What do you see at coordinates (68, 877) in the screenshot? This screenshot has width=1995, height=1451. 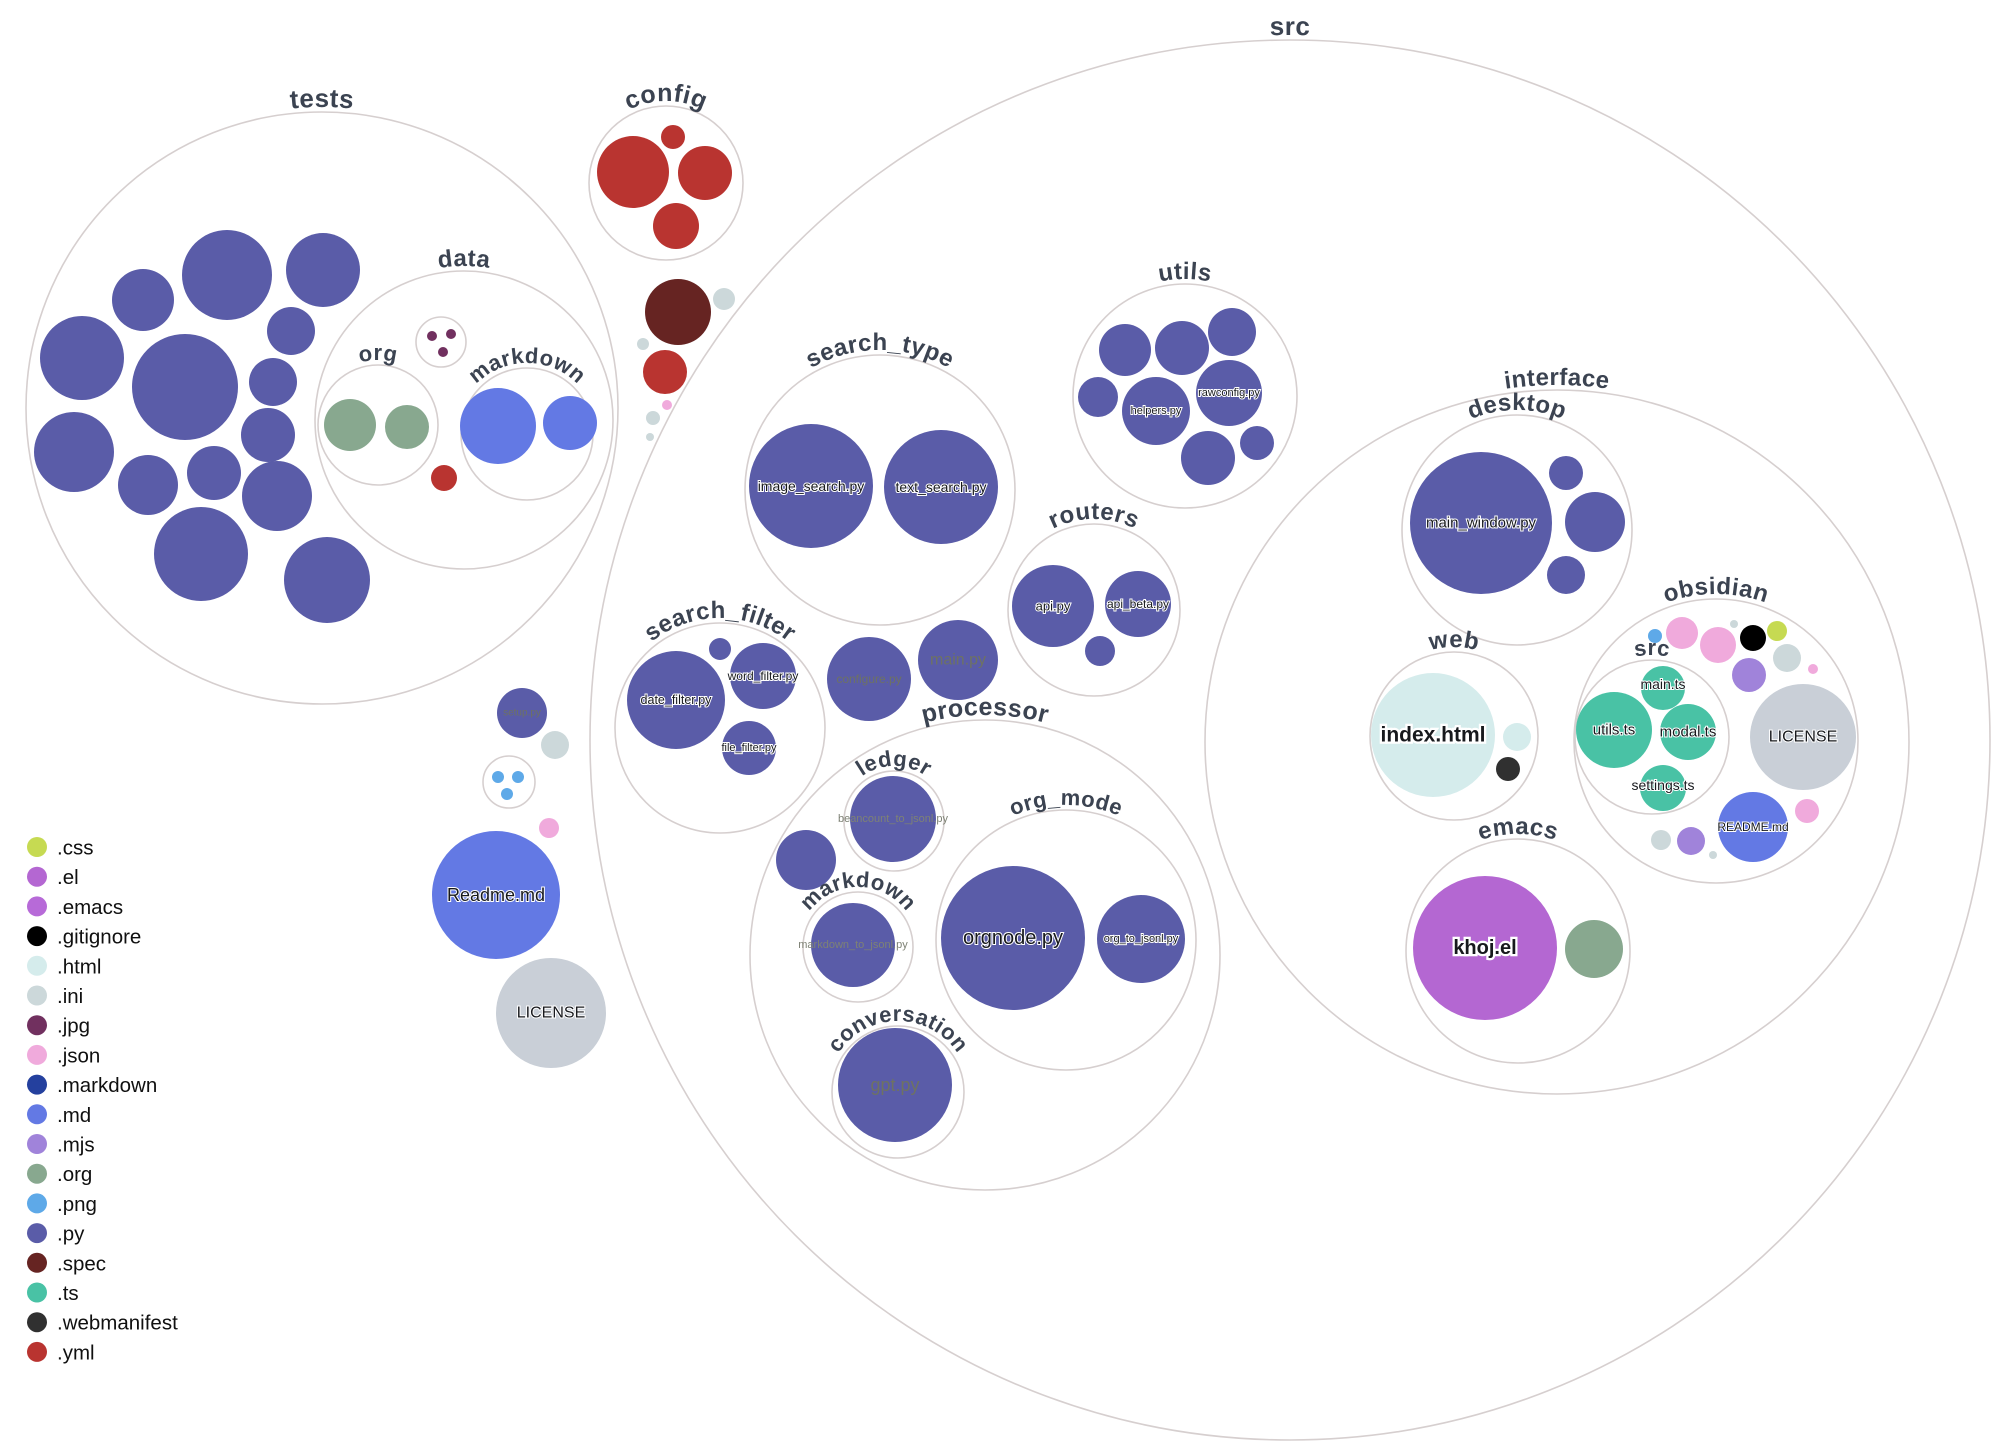 I see `legend-label-el: .el` at bounding box center [68, 877].